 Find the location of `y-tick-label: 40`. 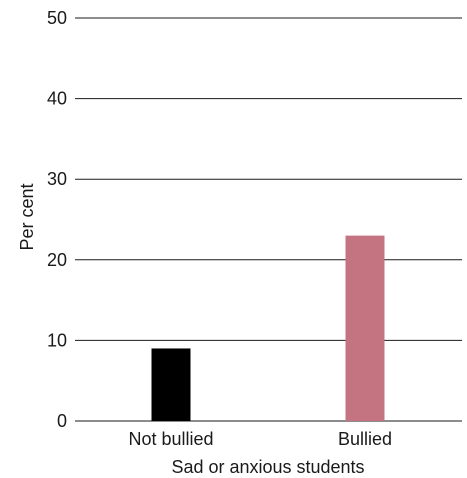

y-tick-label: 40 is located at coordinates (57, 99).